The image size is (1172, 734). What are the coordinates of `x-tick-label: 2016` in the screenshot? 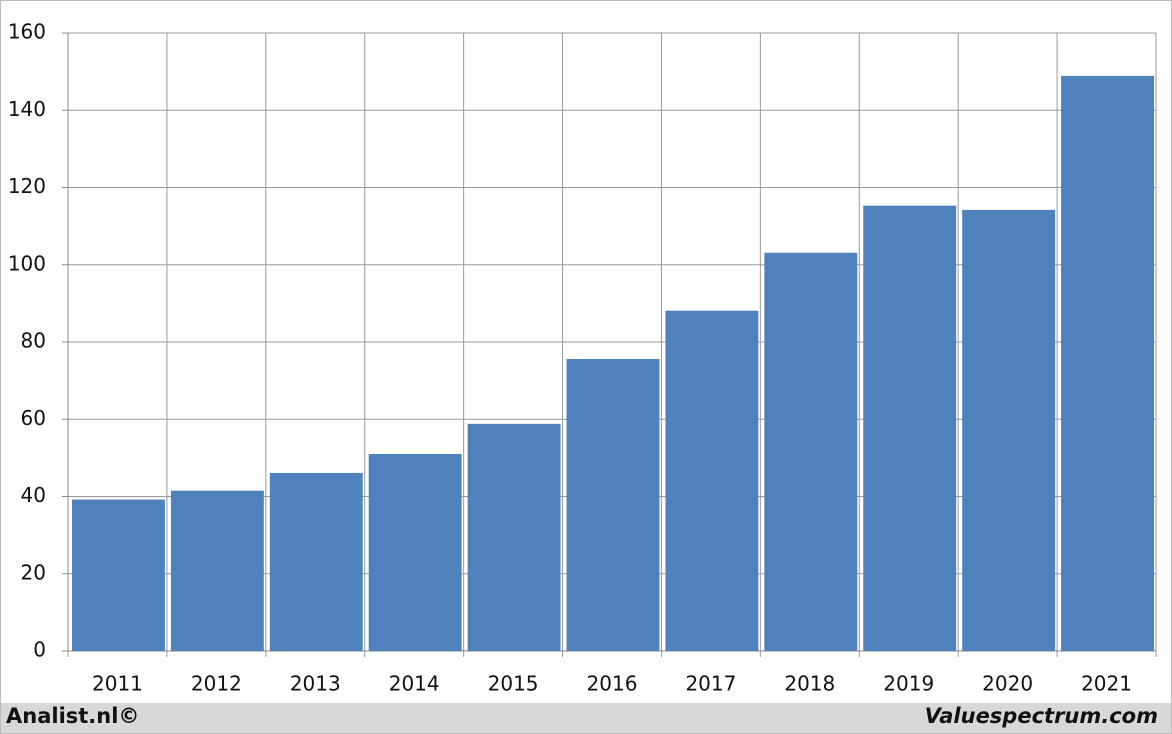 It's located at (612, 684).